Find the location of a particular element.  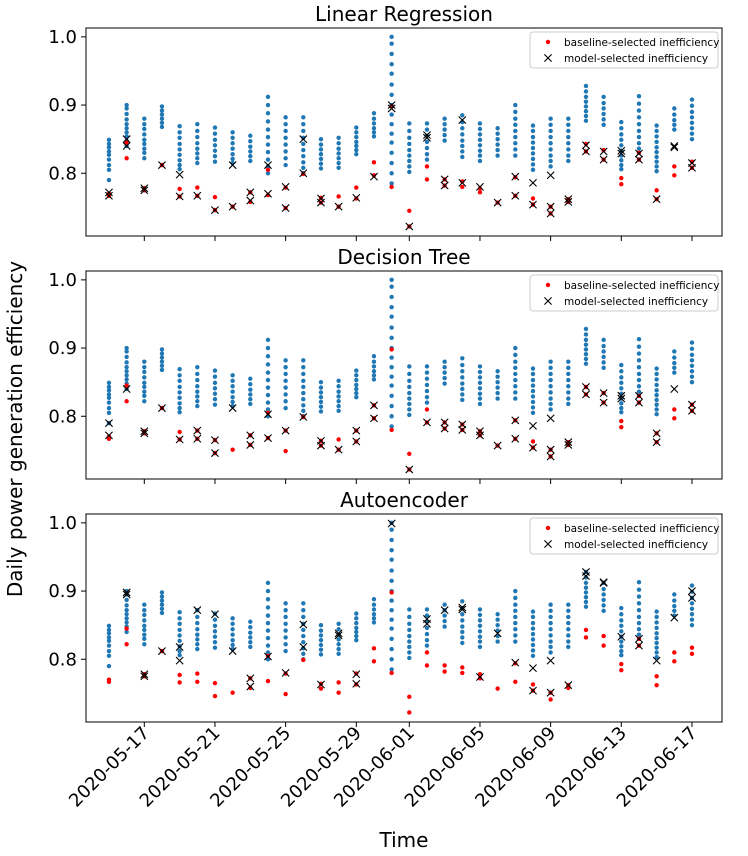

legend-model-label: model-selected inefficiency is located at coordinates (636, 302).